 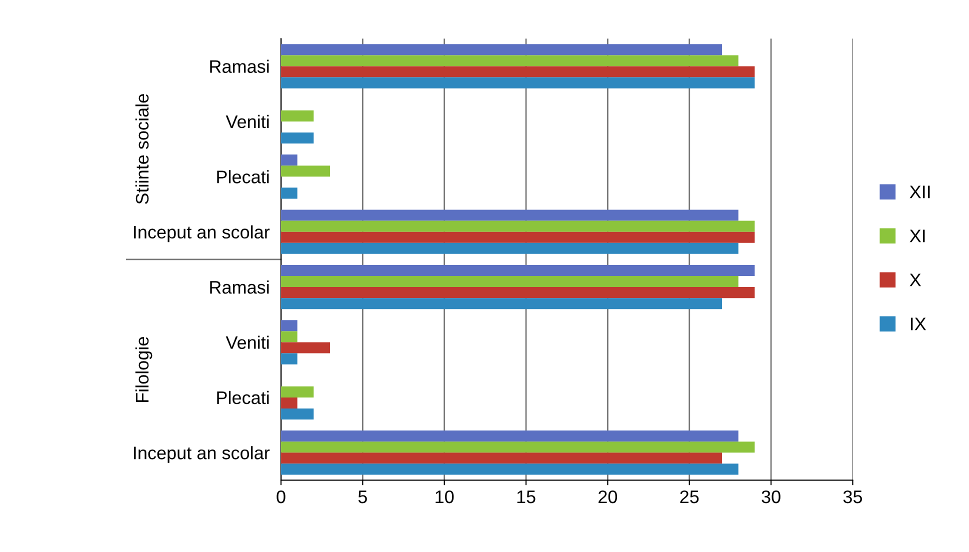 I want to click on x-tick-label: 15, so click(x=526, y=497).